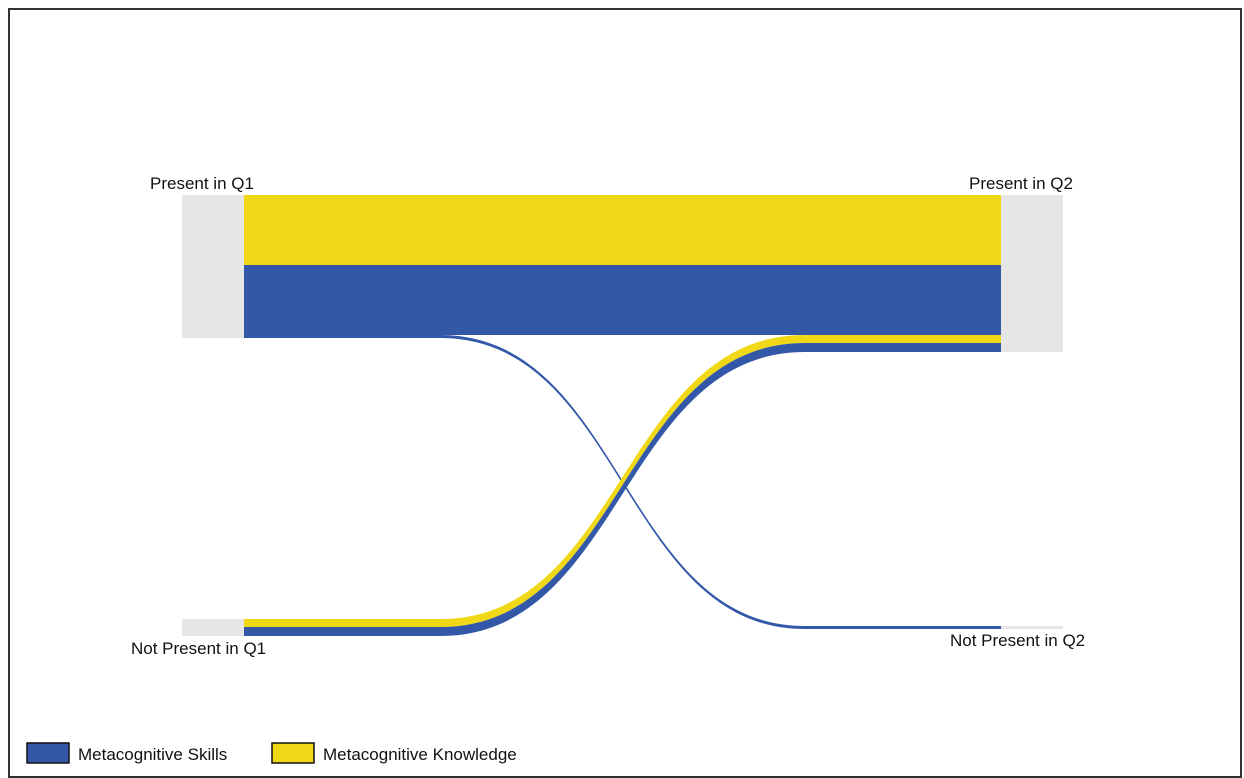 Image resolution: width=1244 pixels, height=778 pixels. What do you see at coordinates (1032, 273) in the screenshot?
I see `node-bar-present-q2` at bounding box center [1032, 273].